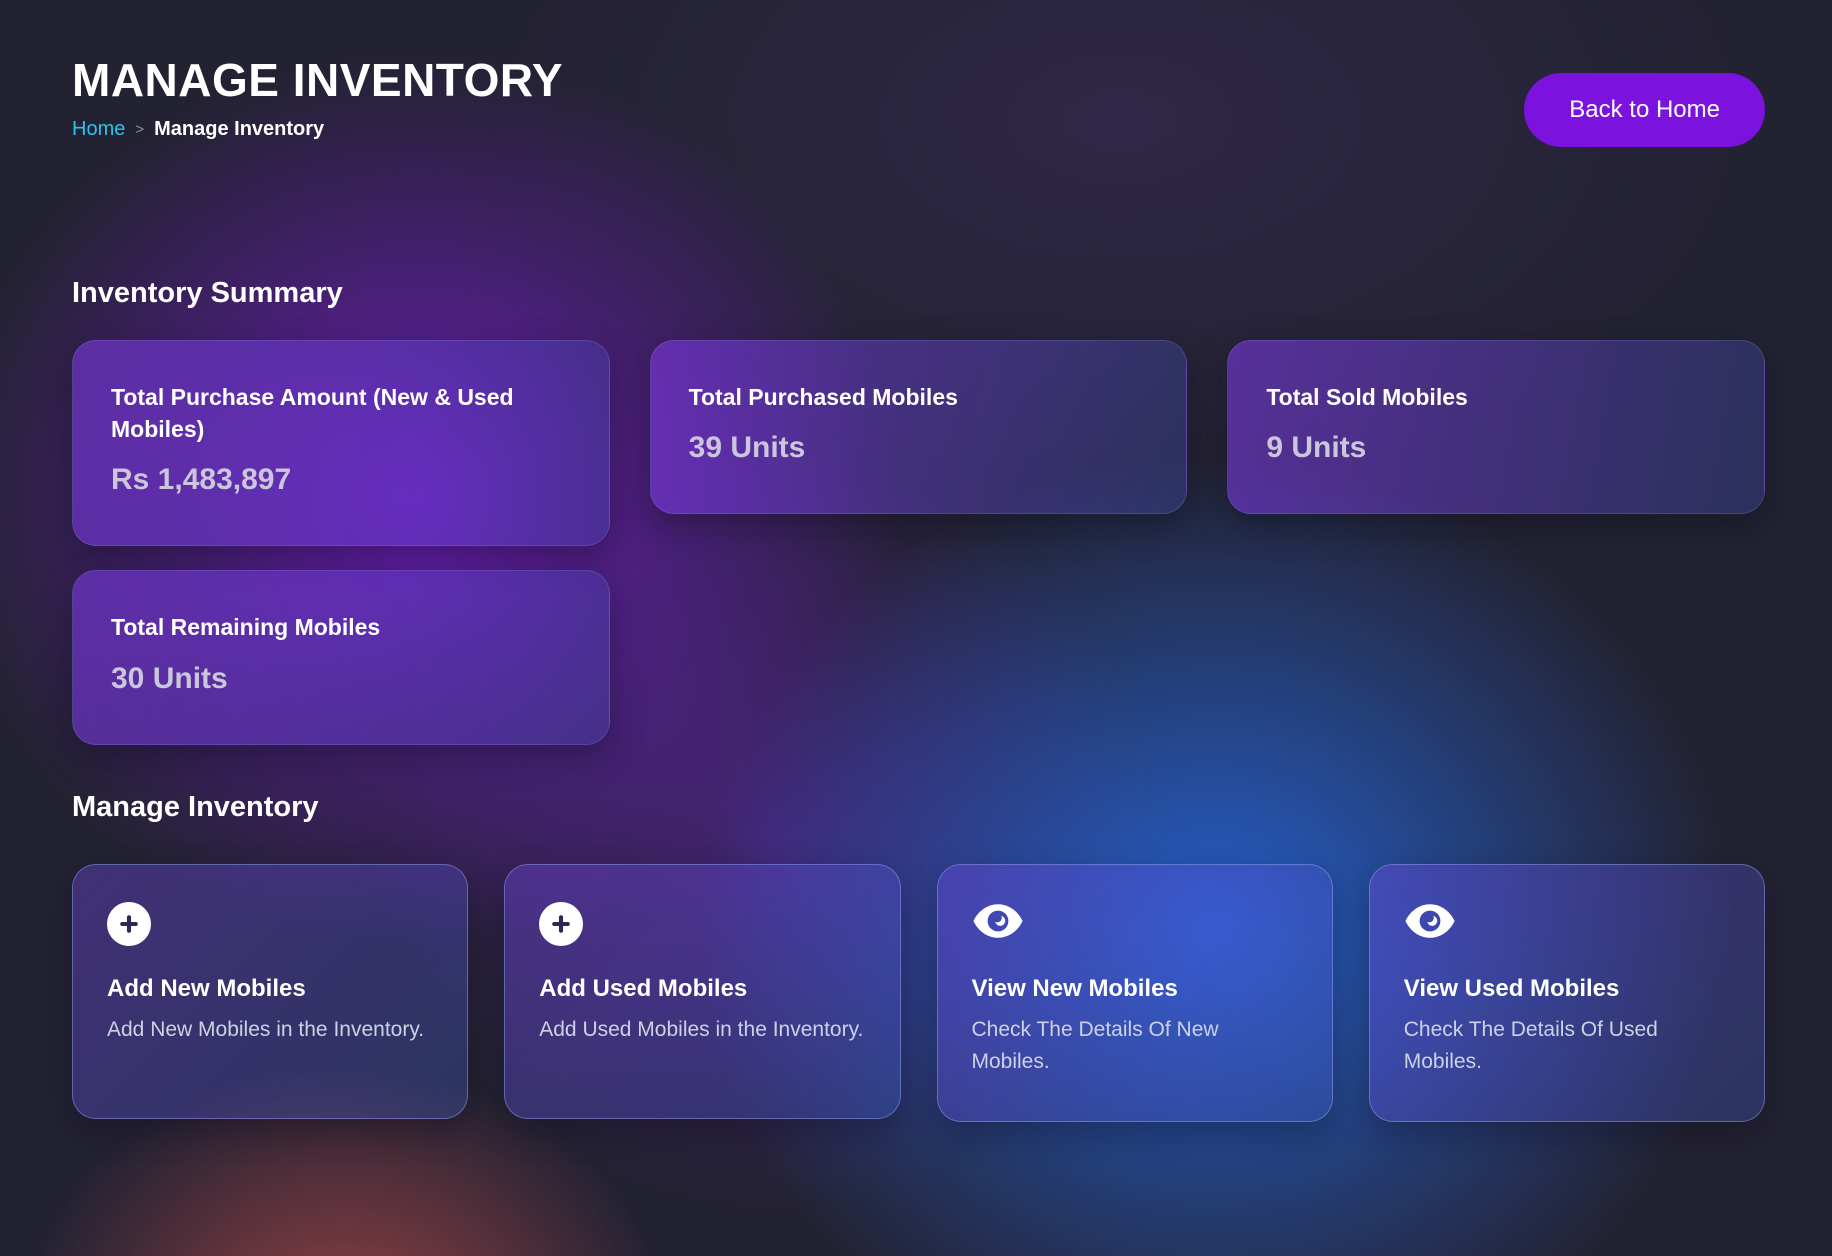 Image resolution: width=1832 pixels, height=1256 pixels. Describe the element at coordinates (246, 627) in the screenshot. I see `summary-card-label: Total Remaining Mobiles` at that location.